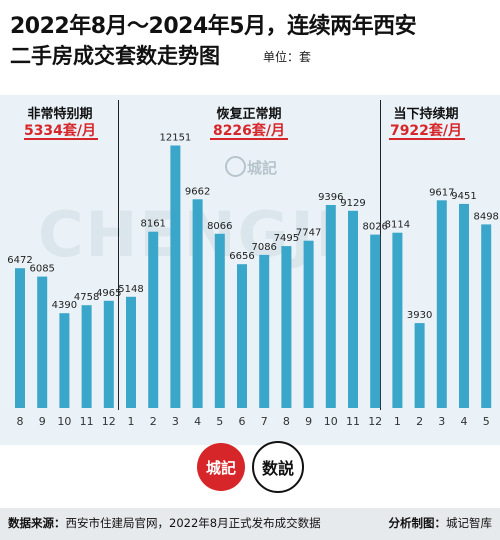  Describe the element at coordinates (331, 421) in the screenshot. I see `x-tick-label-14: 10` at that location.